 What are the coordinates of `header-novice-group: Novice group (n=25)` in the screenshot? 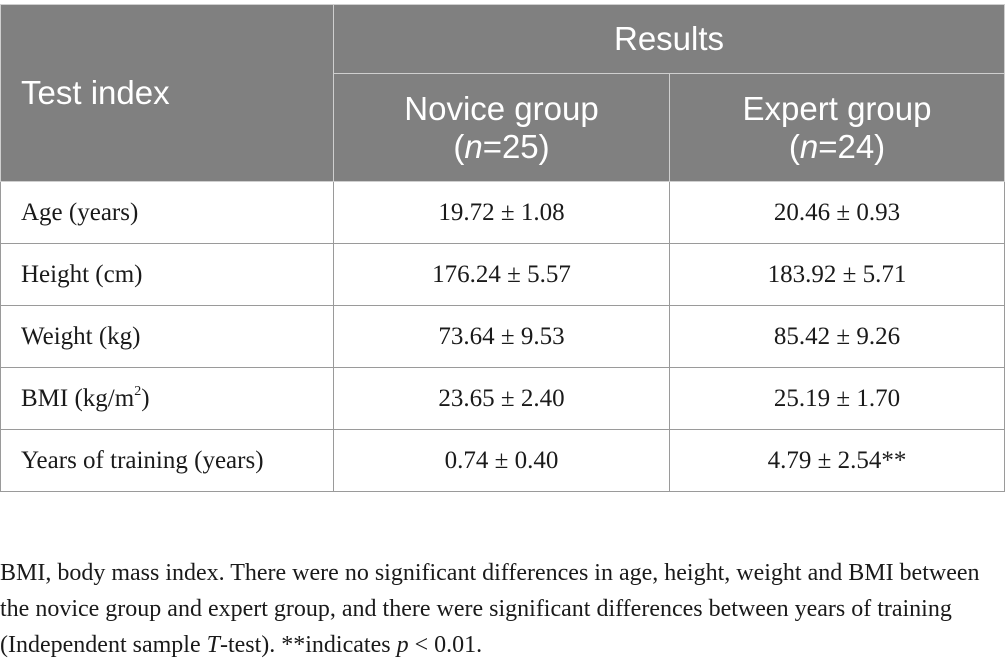 It's located at (501, 127).